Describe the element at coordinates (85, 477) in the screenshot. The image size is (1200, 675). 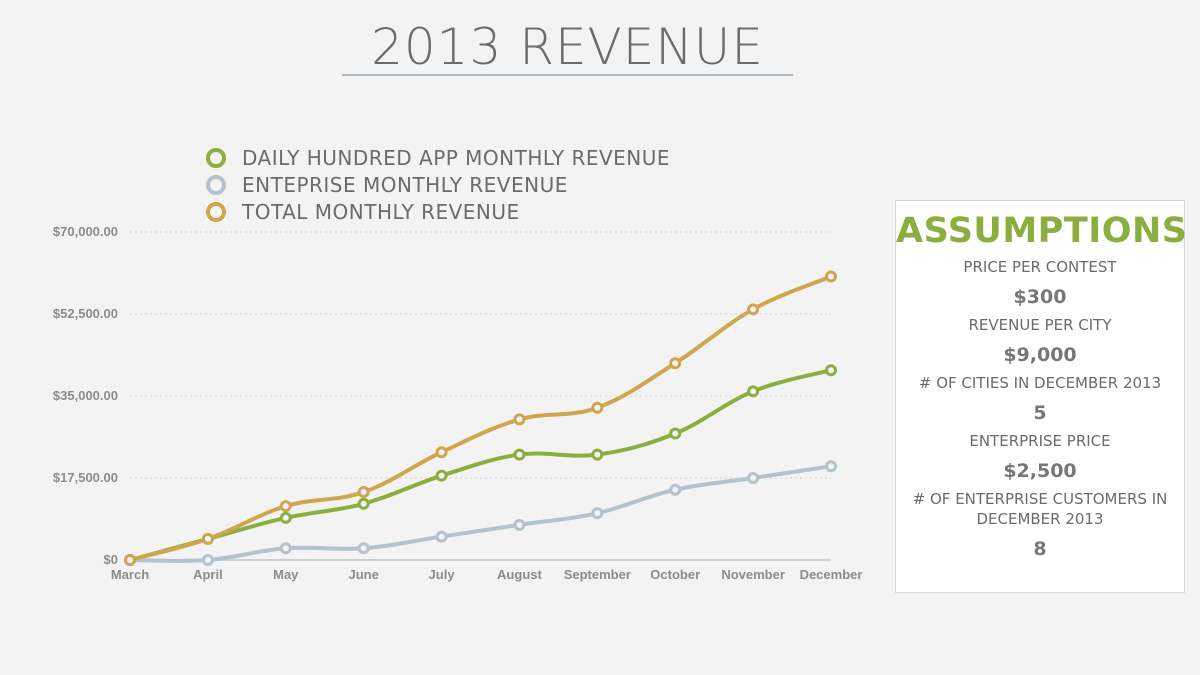
I see `y-tick-label: $17,500.00` at that location.